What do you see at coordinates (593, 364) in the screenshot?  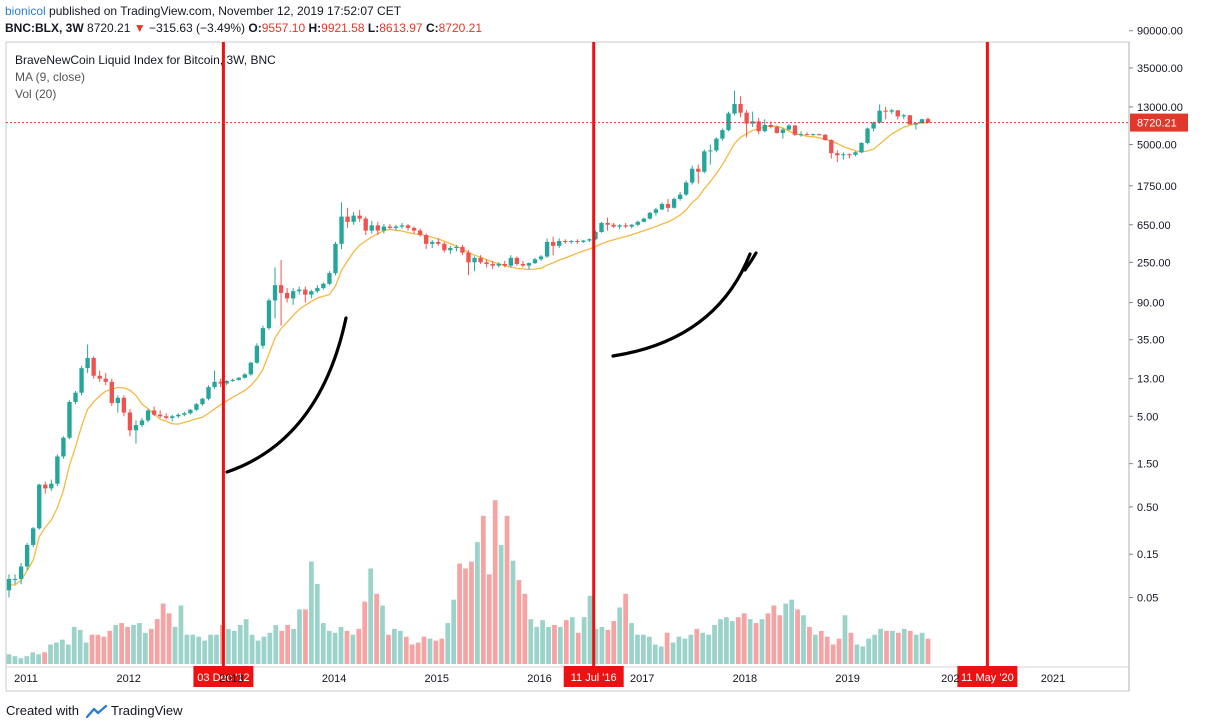 I see `vertical-marker: 11 Jul '16` at bounding box center [593, 364].